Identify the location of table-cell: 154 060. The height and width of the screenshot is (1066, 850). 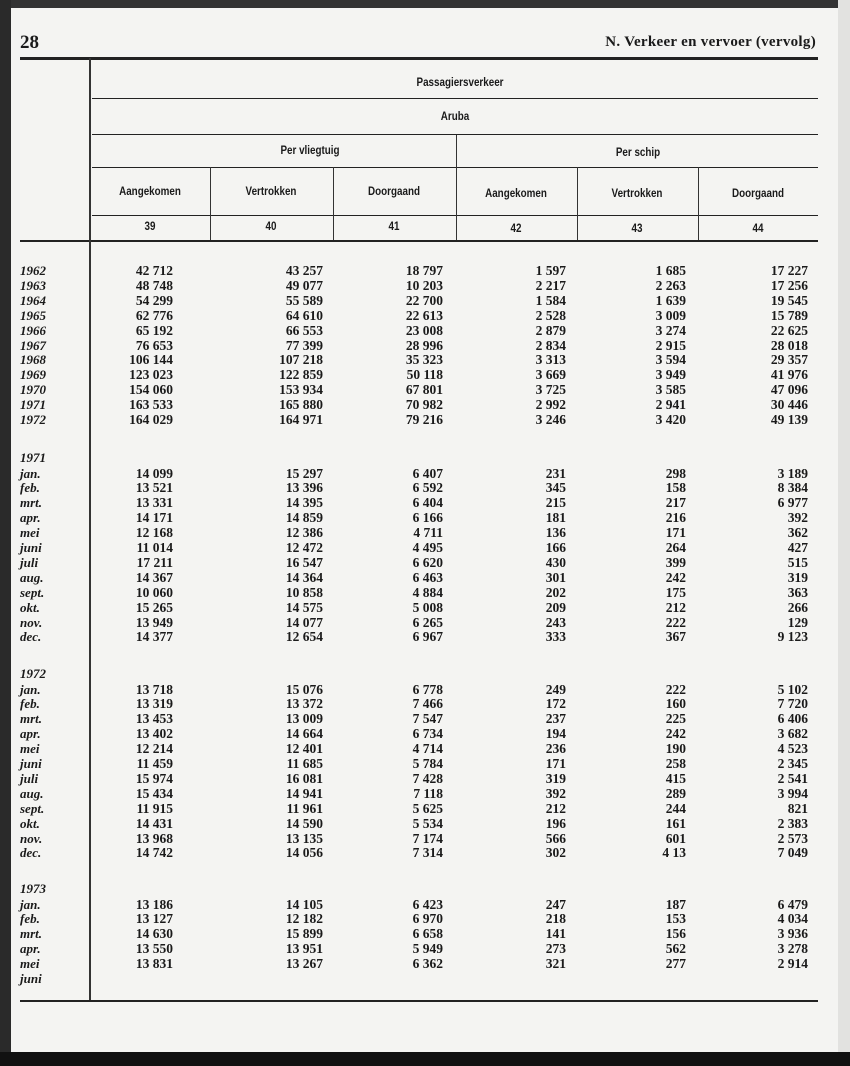
(151, 390).